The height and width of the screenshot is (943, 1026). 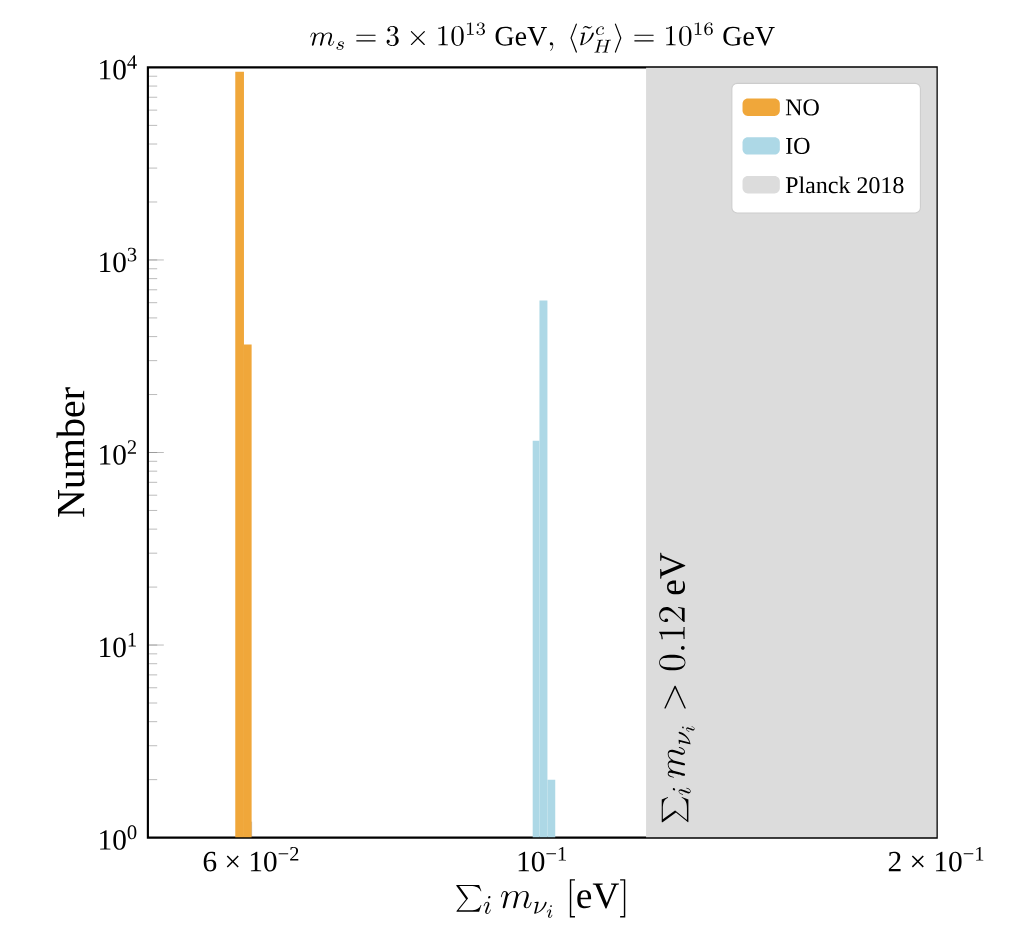 I want to click on y-tick-label: 10$^{1}$, so click(x=118, y=645).